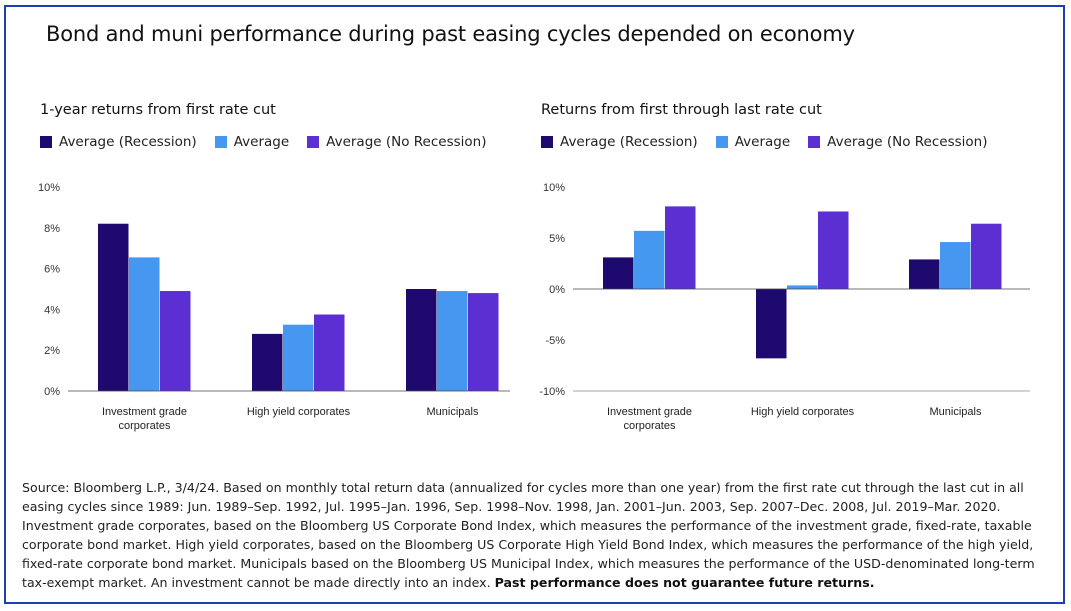  What do you see at coordinates (453, 412) in the screenshot?
I see `x-category-label: Municipals` at bounding box center [453, 412].